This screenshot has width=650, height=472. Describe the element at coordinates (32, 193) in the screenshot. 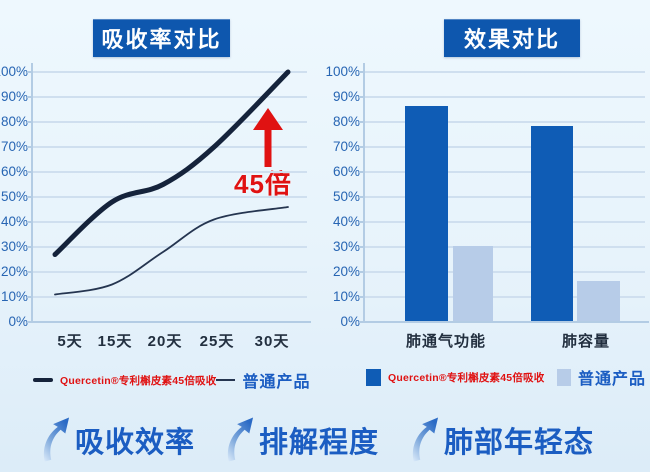

I see `y-axis-line` at that location.